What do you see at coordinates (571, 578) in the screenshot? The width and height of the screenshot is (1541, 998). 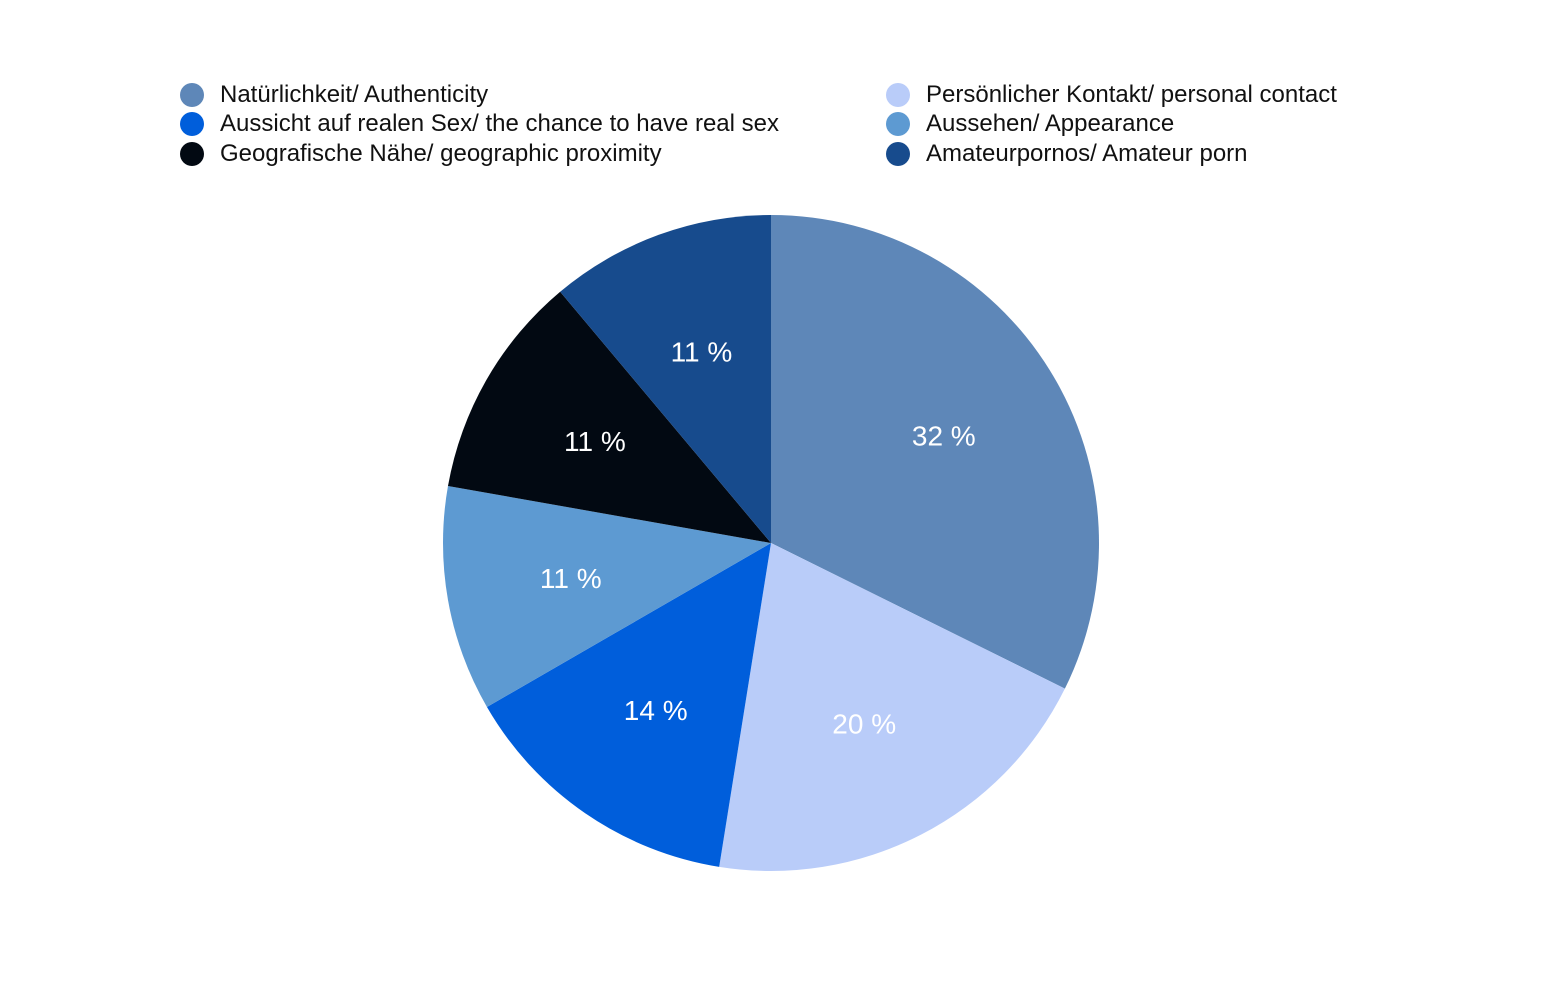 I see `slice-value-label-3: 11 %` at bounding box center [571, 578].